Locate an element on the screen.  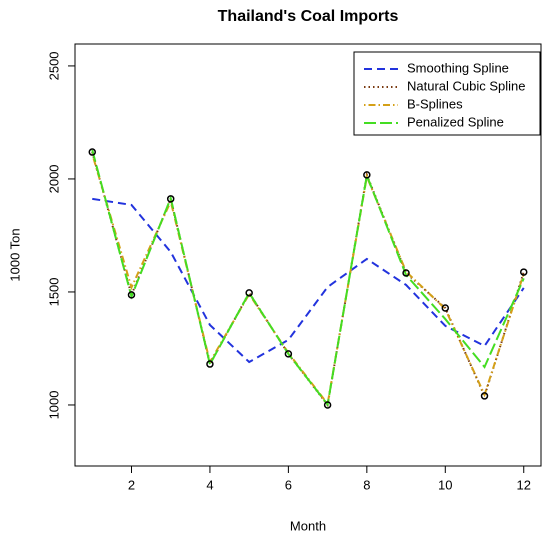
x-tick-label: 4 is located at coordinates (209, 484).